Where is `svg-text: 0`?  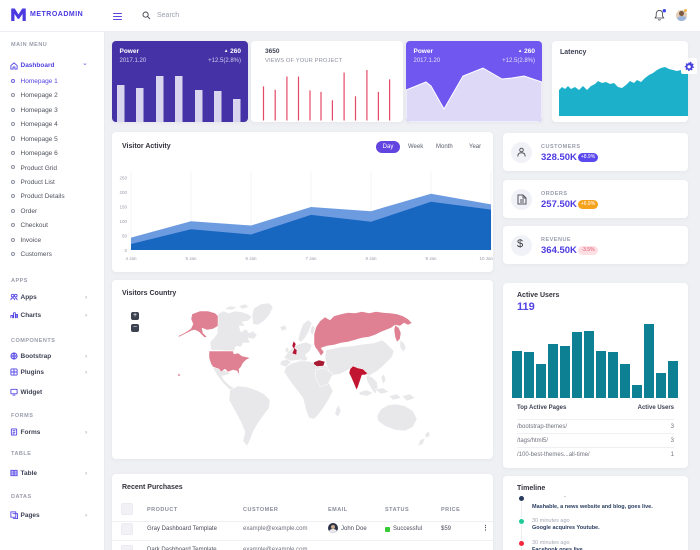
svg-text: 0 is located at coordinates (125, 250).